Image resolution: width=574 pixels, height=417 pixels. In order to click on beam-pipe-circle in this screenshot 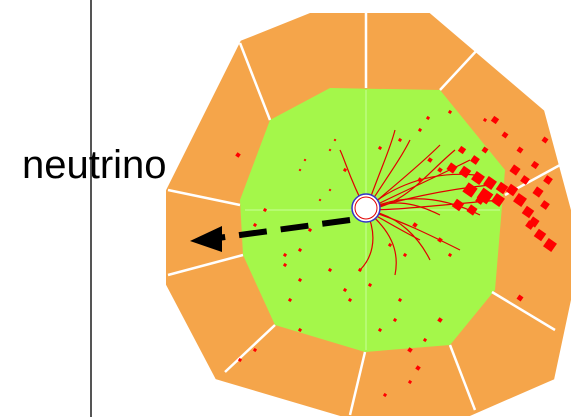, I will do `click(366, 208)`.